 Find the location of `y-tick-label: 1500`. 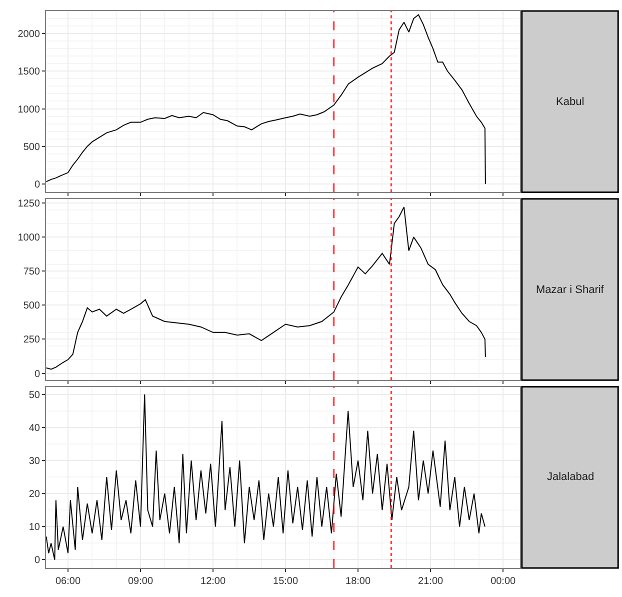

y-tick-label: 1500 is located at coordinates (29, 72).